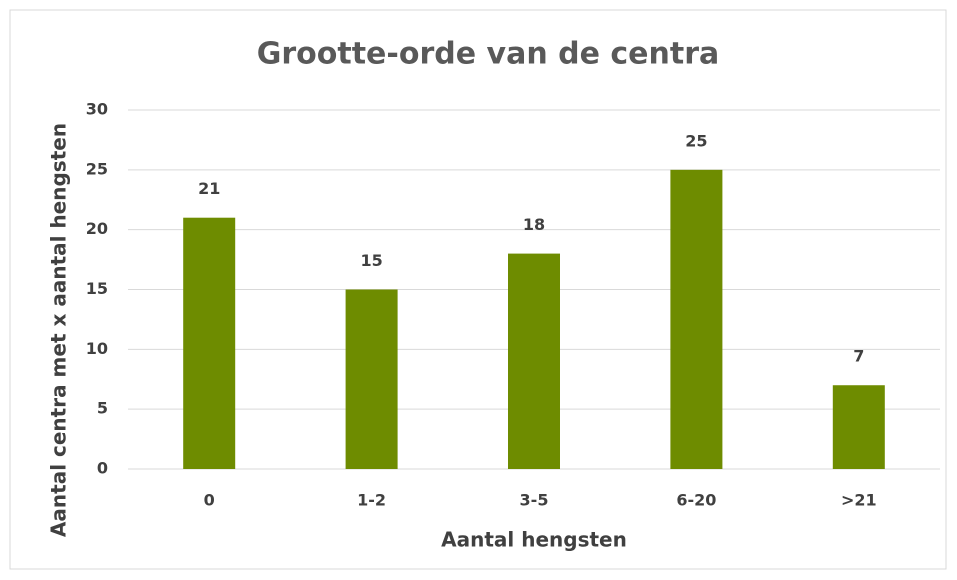 The image size is (957, 580). What do you see at coordinates (97, 288) in the screenshot?
I see `y-tick-label: 15` at bounding box center [97, 288].